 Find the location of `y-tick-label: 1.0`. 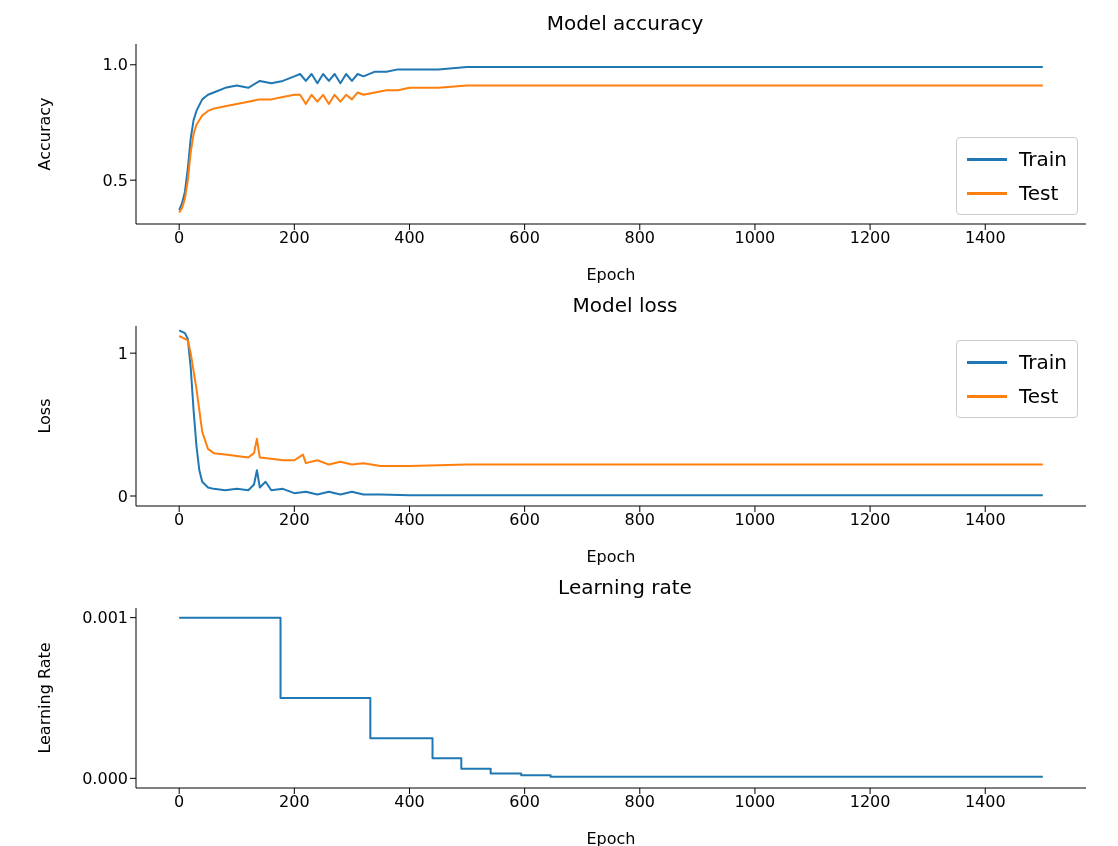

y-tick-label: 1.0 is located at coordinates (115, 65).